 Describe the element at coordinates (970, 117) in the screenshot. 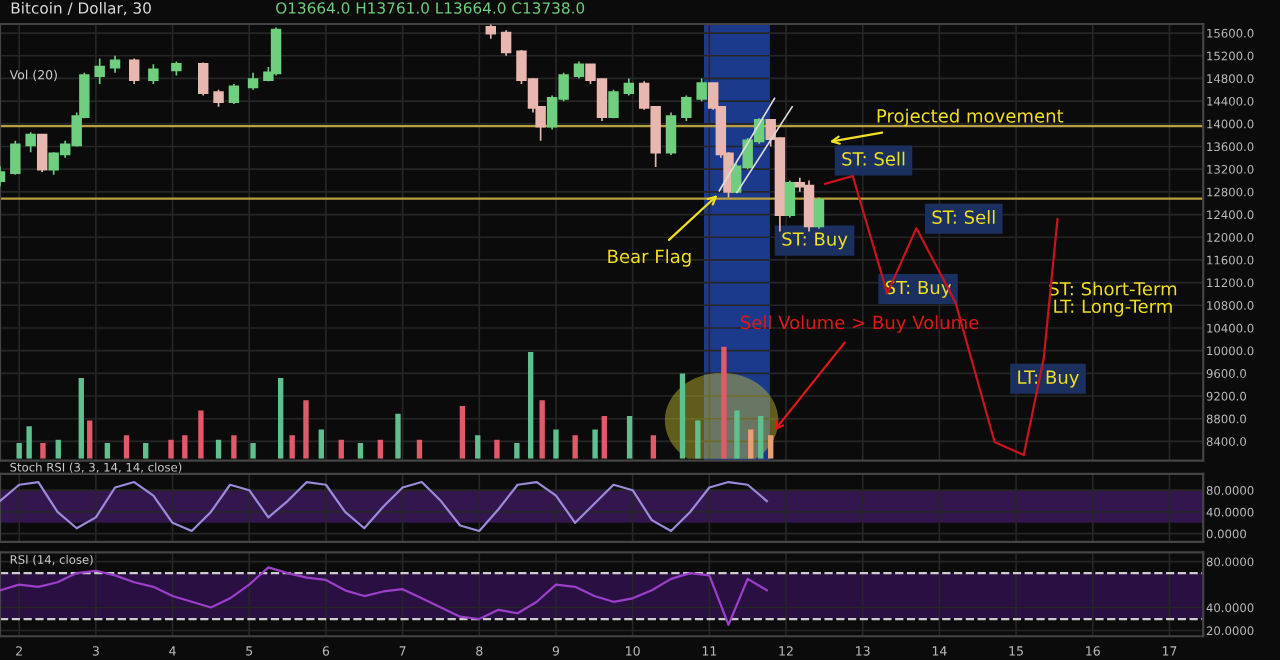

I see `annotation: Projected movement` at that location.